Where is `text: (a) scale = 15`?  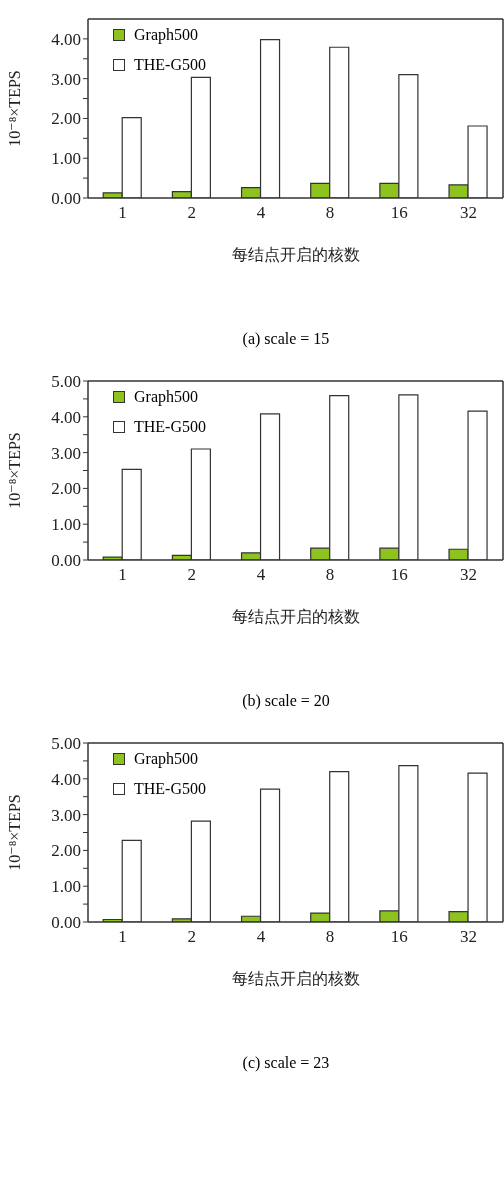 text: (a) scale = 15 is located at coordinates (286, 340).